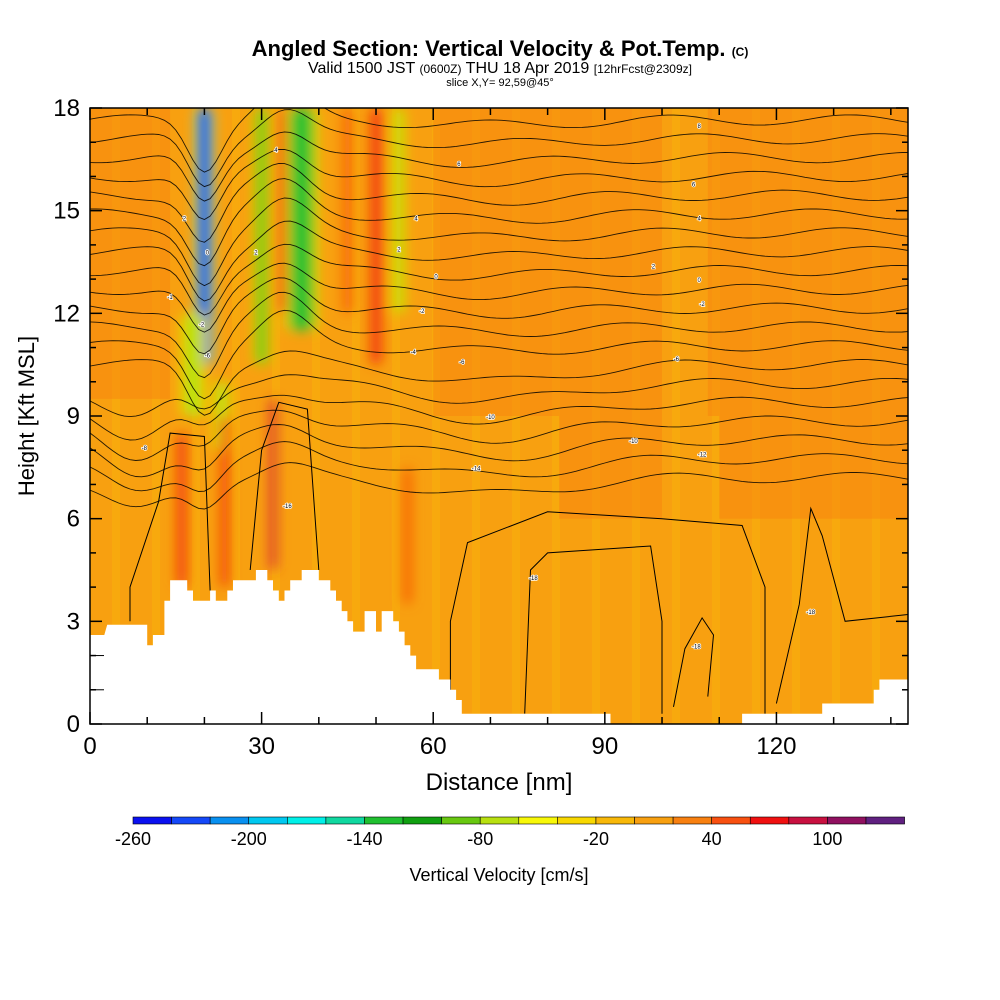  What do you see at coordinates (500, 83) in the screenshot?
I see `slice-info: slice X,Y= 92,59@45°` at bounding box center [500, 83].